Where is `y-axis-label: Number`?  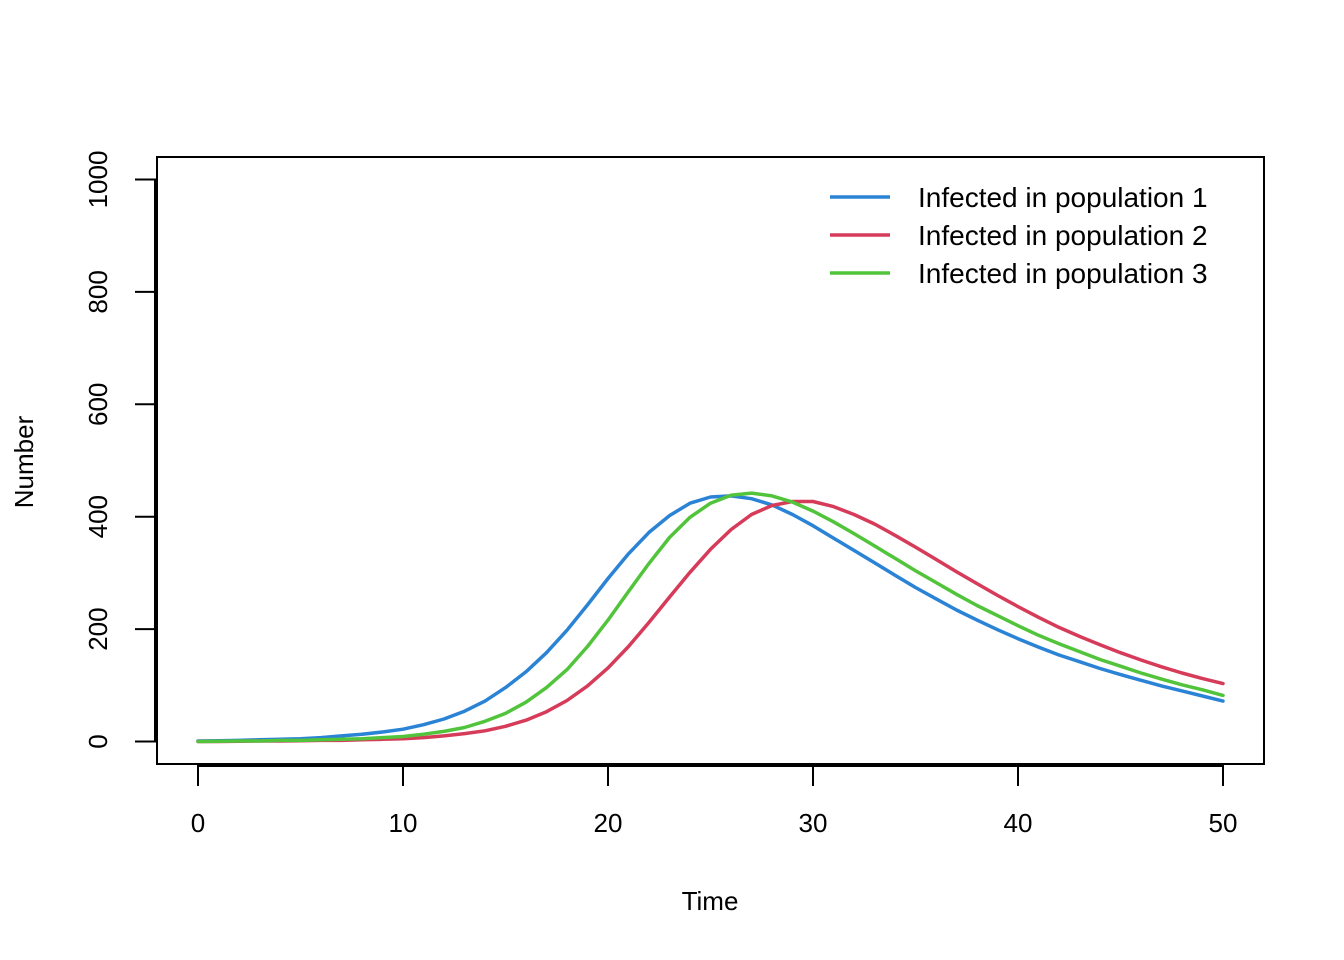
y-axis-label: Number is located at coordinates (24, 461).